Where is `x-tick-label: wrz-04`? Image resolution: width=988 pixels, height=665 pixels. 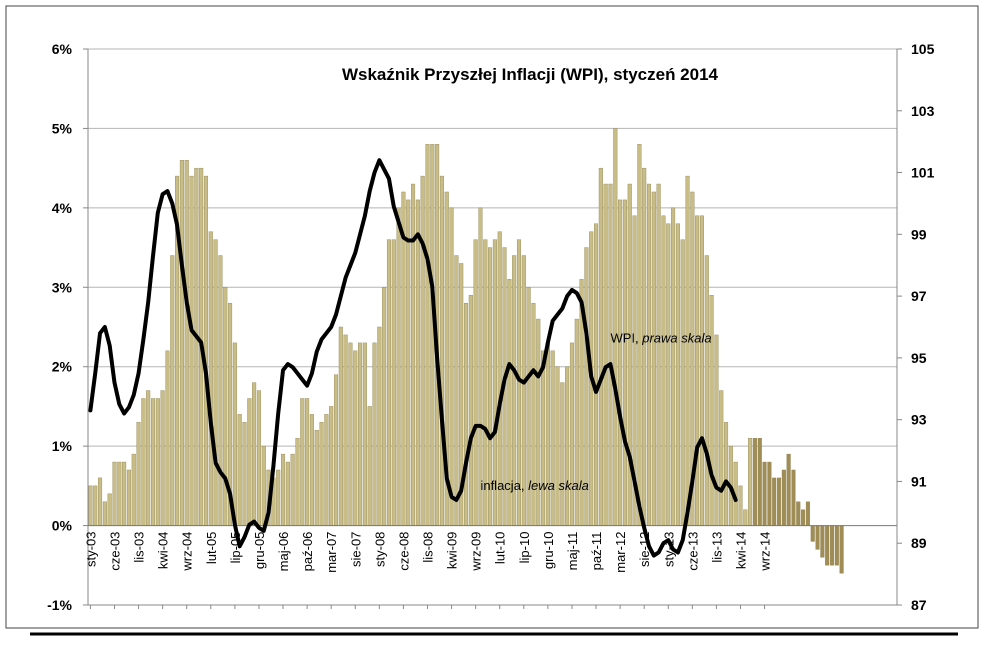 x-tick-label: wrz-04 is located at coordinates (187, 552).